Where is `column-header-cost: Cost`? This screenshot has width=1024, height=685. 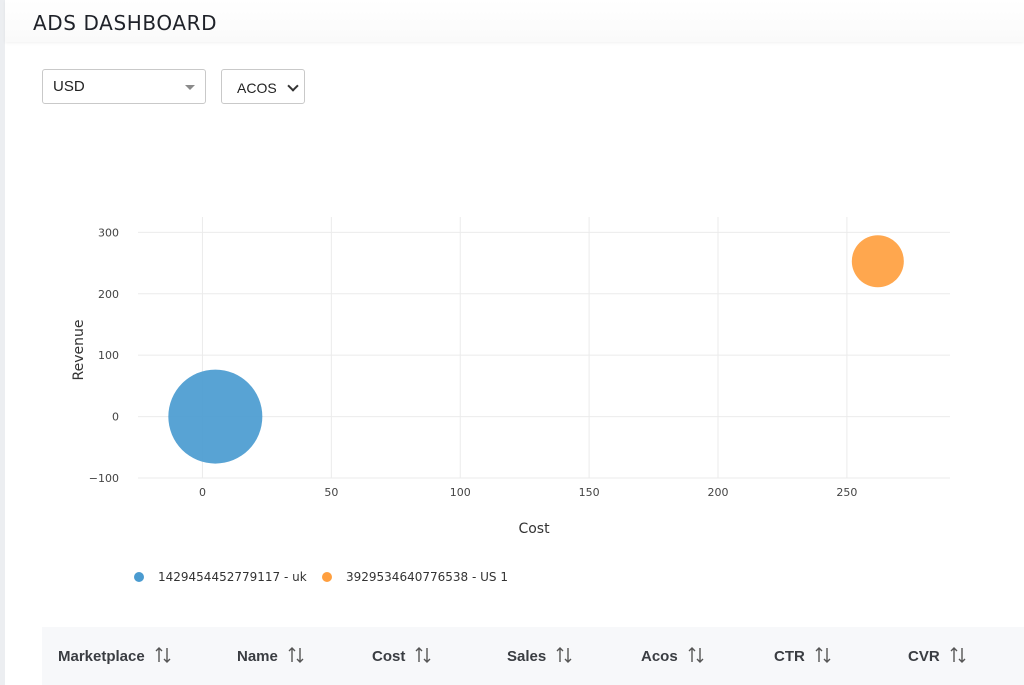 column-header-cost: Cost is located at coordinates (401, 657).